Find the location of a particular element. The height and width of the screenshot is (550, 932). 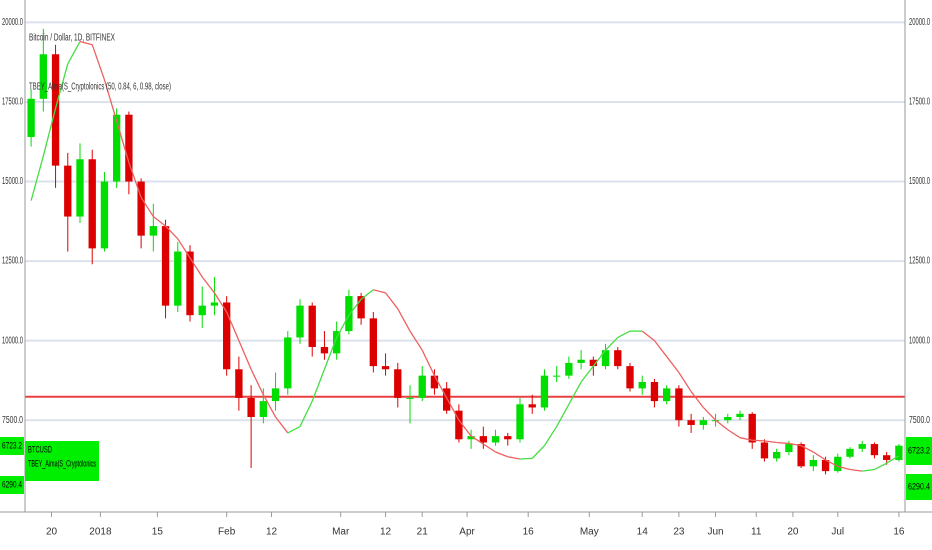

chart-title: Bitcoin / Dollar, 1D, BITFINEX is located at coordinates (72, 38).